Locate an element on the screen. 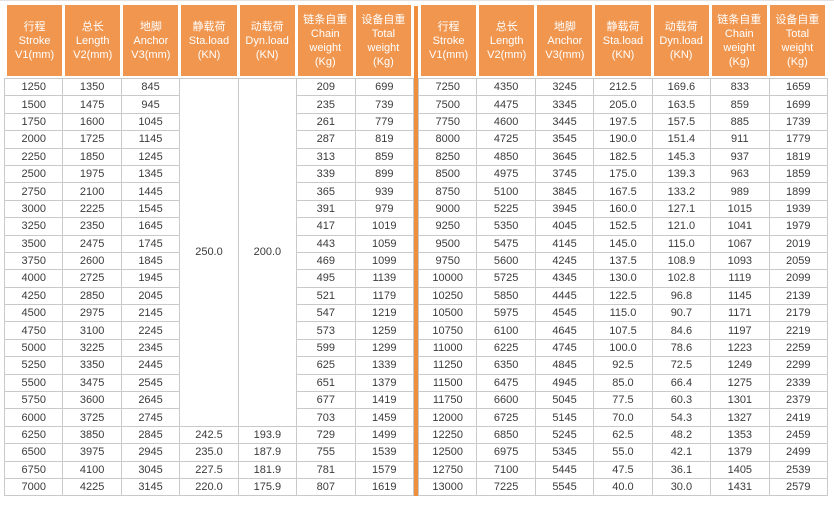 This screenshot has width=834, height=510. table-row: 2250 1850 1245 313 859 is located at coordinates (209, 156).